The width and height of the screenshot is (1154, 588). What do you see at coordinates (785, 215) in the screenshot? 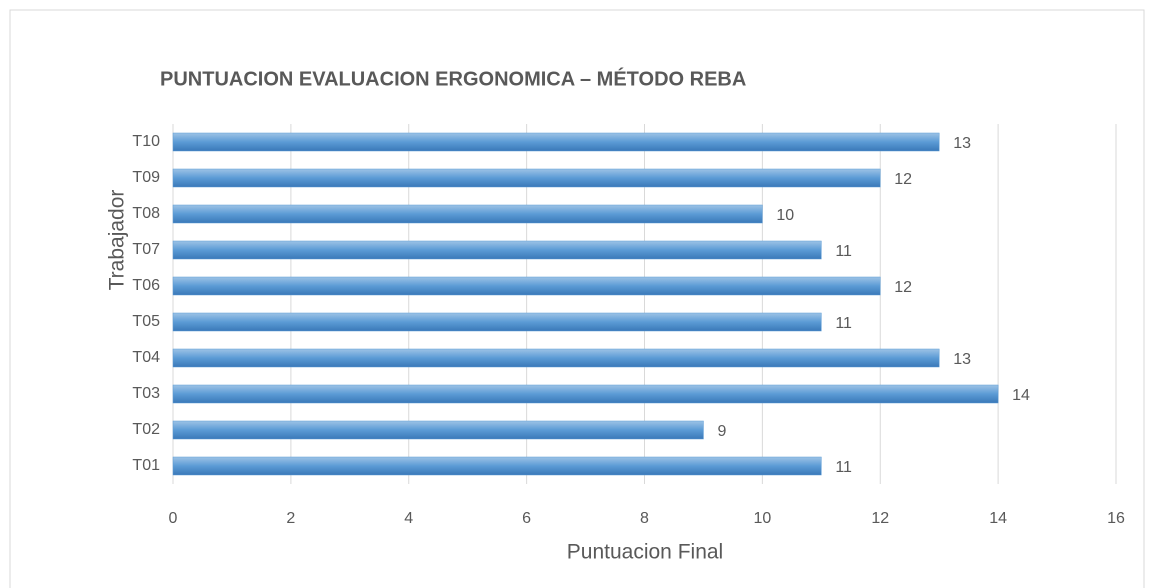
I see `data-label: 10` at bounding box center [785, 215].